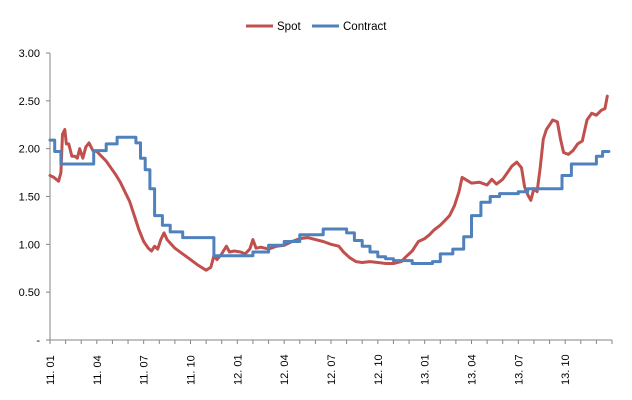  I want to click on x-tick-label: 13. 07, so click(519, 369).